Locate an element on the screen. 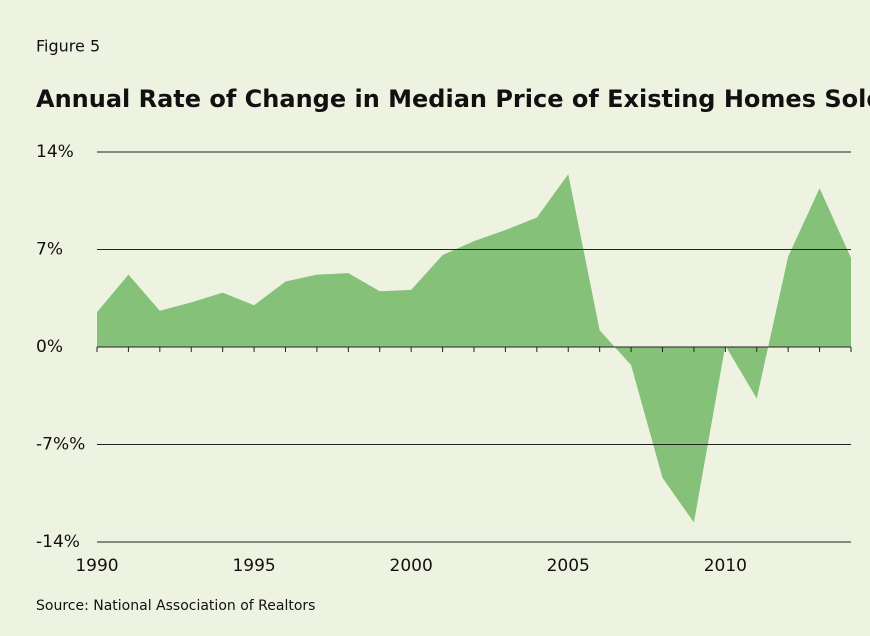 The height and width of the screenshot is (636, 870). x-tick-label: 2010 is located at coordinates (725, 566).